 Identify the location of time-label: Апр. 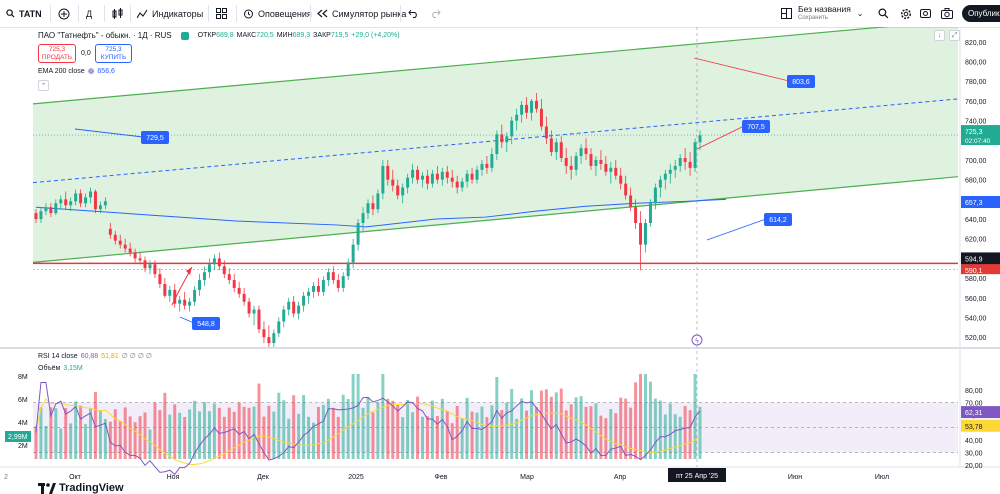
(620, 477).